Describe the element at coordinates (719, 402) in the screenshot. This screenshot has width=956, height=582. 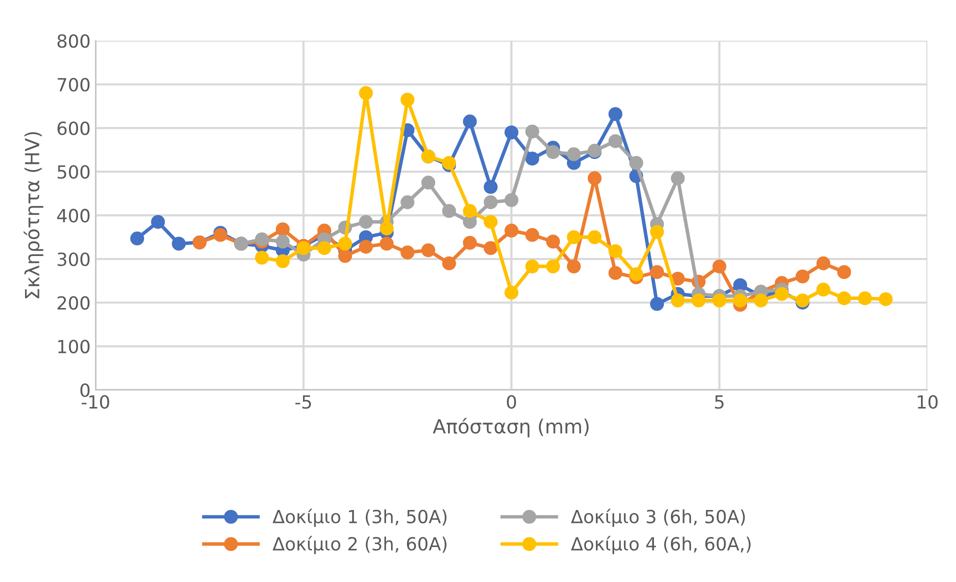
I see `x-tick-label: 5` at that location.